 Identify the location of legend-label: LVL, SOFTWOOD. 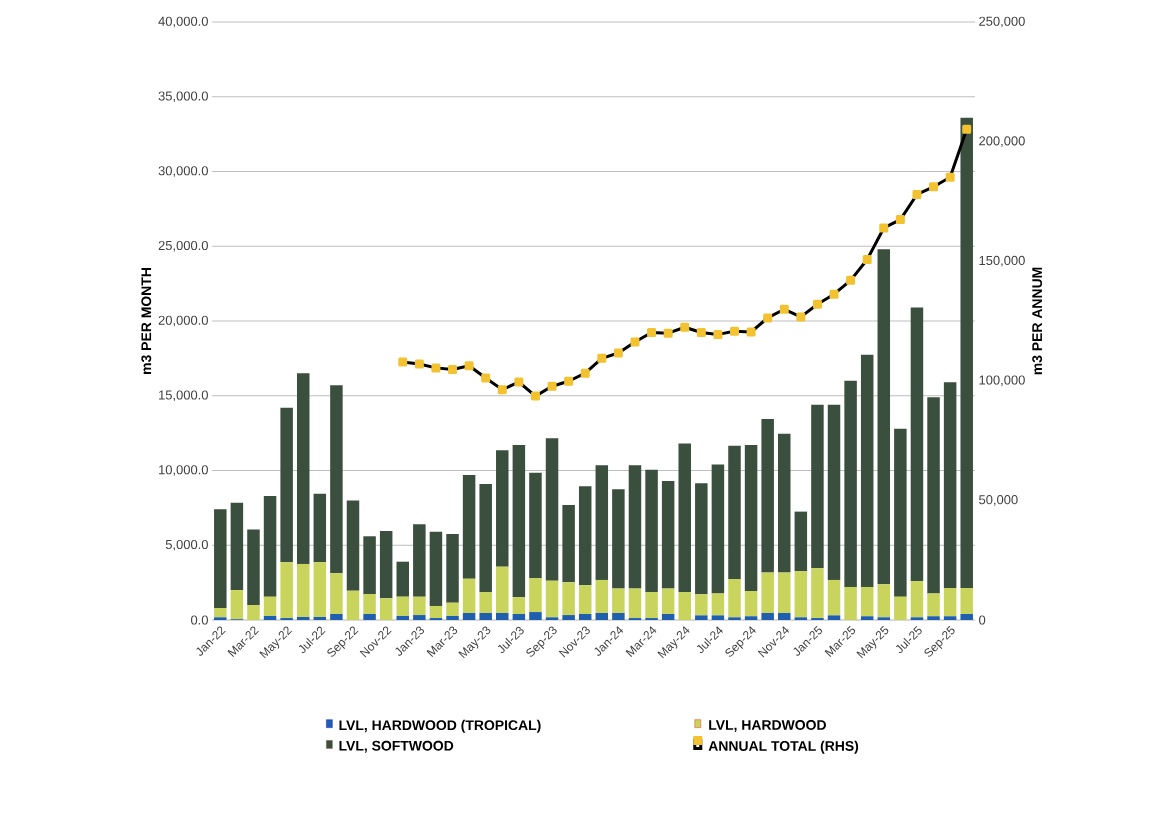
(396, 746).